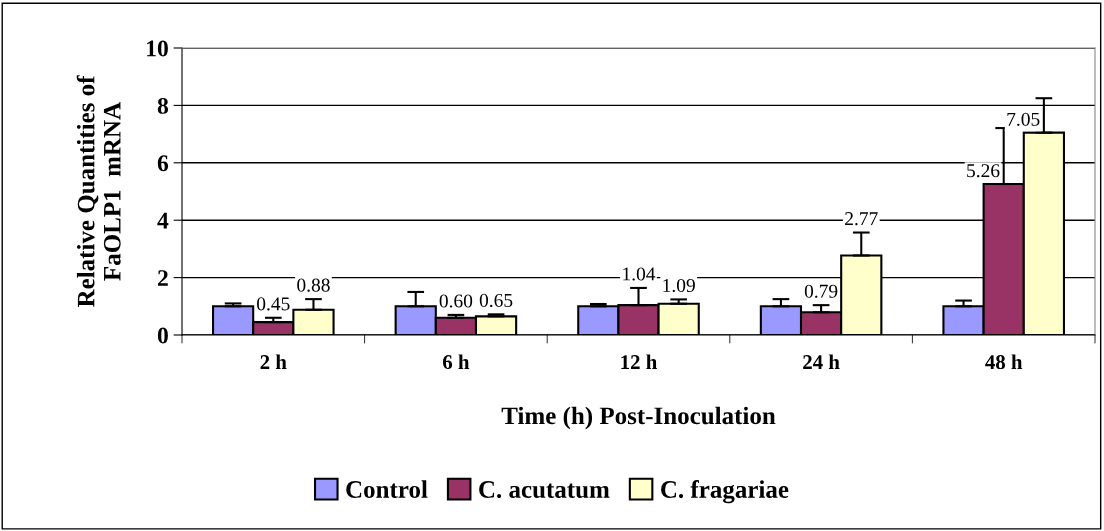  What do you see at coordinates (273, 304) in the screenshot?
I see `data-label: 0.45` at bounding box center [273, 304].